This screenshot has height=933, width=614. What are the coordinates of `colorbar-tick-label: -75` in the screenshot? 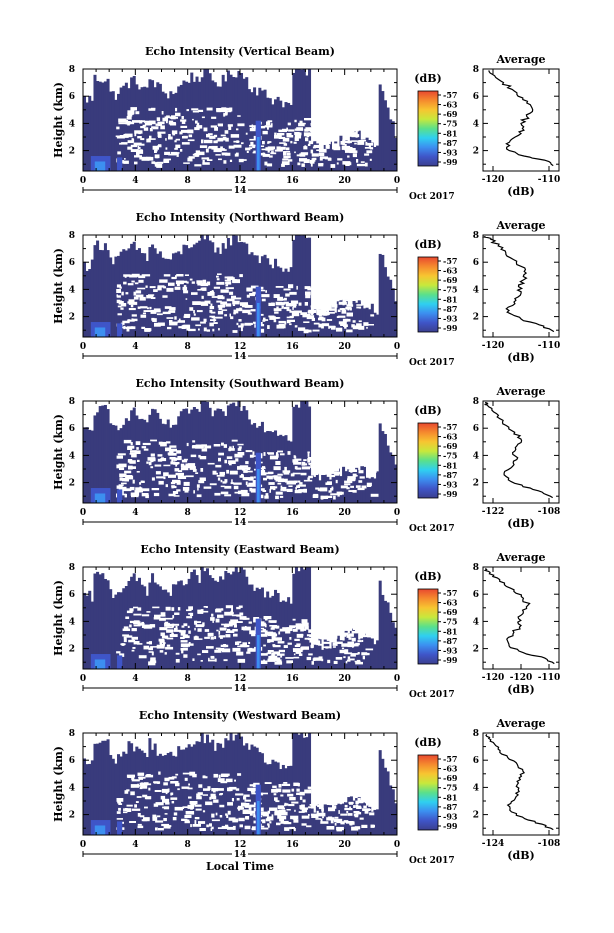 It's located at (450, 290).